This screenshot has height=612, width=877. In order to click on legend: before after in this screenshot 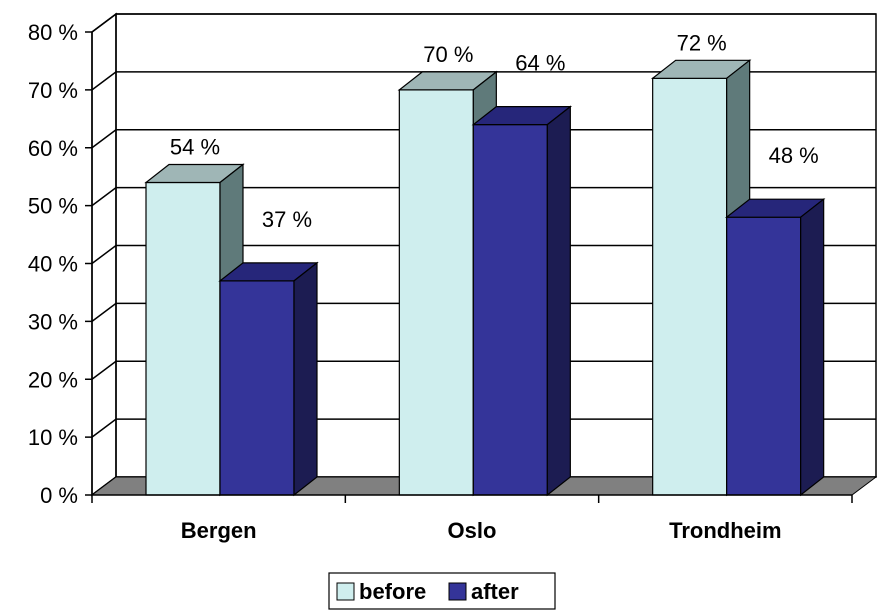, I will do `click(442, 591)`.